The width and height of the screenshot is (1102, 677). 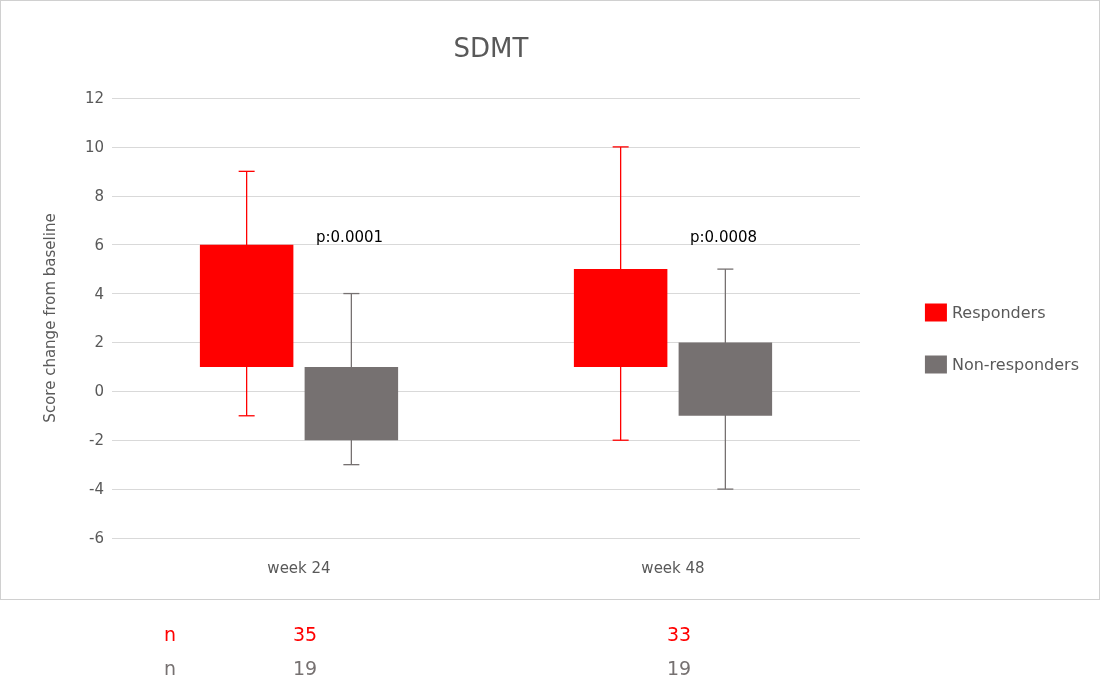 I want to click on y-tick-label: 8, so click(x=99, y=195).